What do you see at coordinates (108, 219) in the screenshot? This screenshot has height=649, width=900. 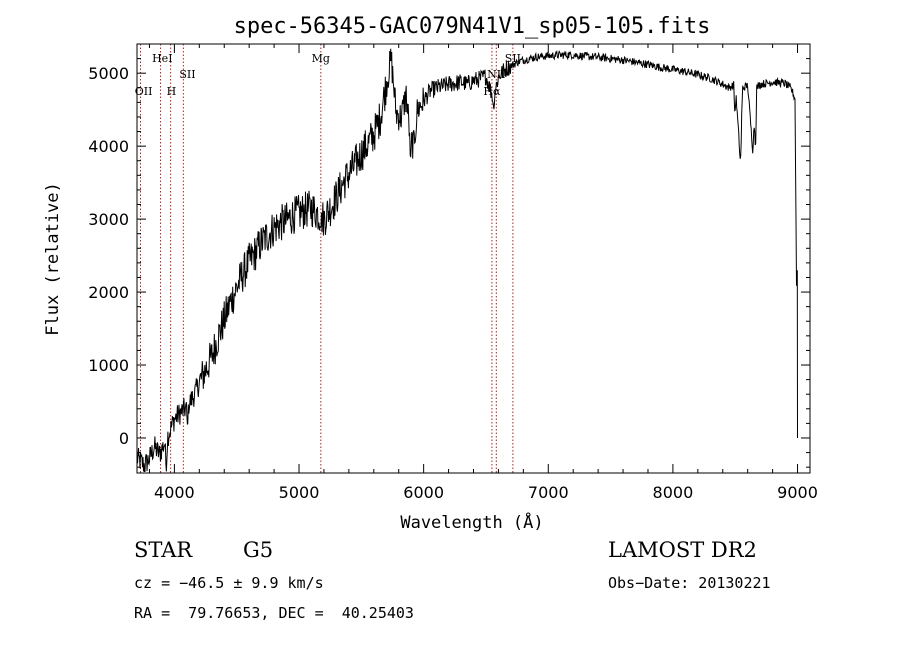 I see `y-tick-label: 3000` at bounding box center [108, 219].